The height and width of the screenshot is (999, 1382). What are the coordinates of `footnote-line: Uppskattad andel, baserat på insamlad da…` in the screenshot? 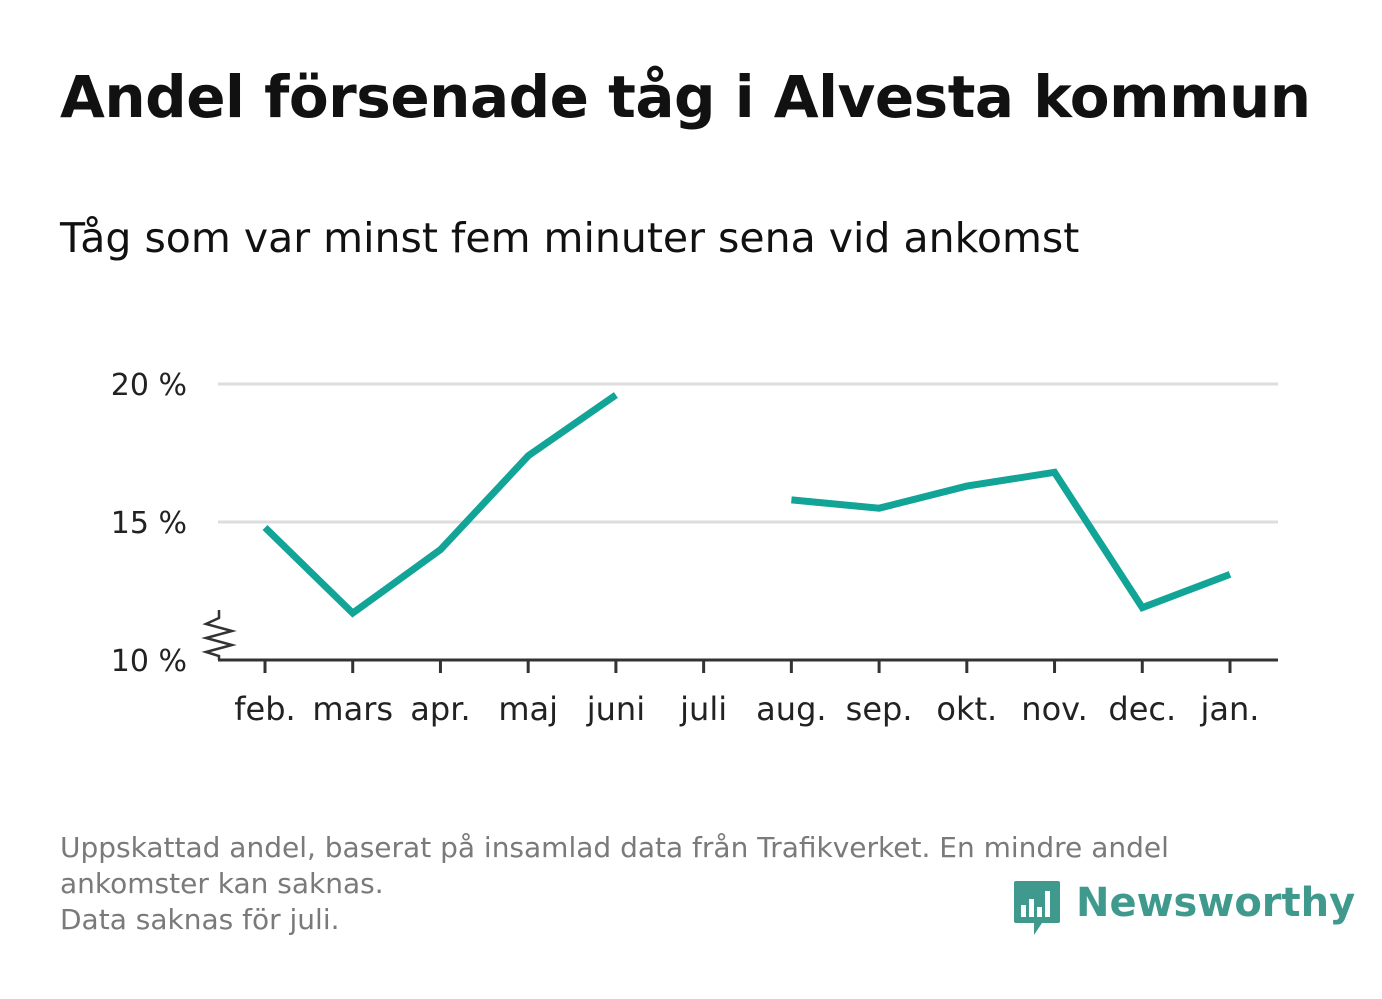 It's located at (614, 847).